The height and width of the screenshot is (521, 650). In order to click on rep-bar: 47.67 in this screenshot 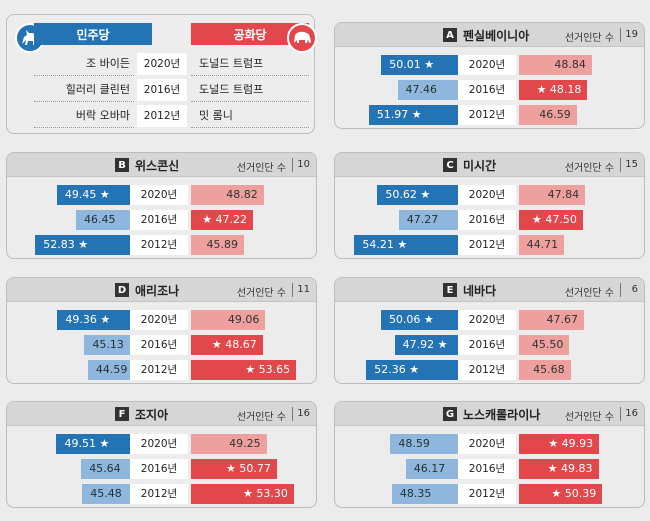, I will do `click(551, 320)`.